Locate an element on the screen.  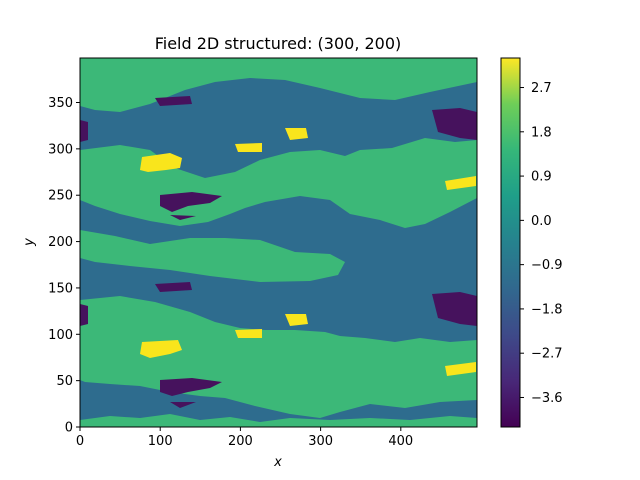
x-axis-ticks: 0 100 200 300 400 is located at coordinates (244, 438).